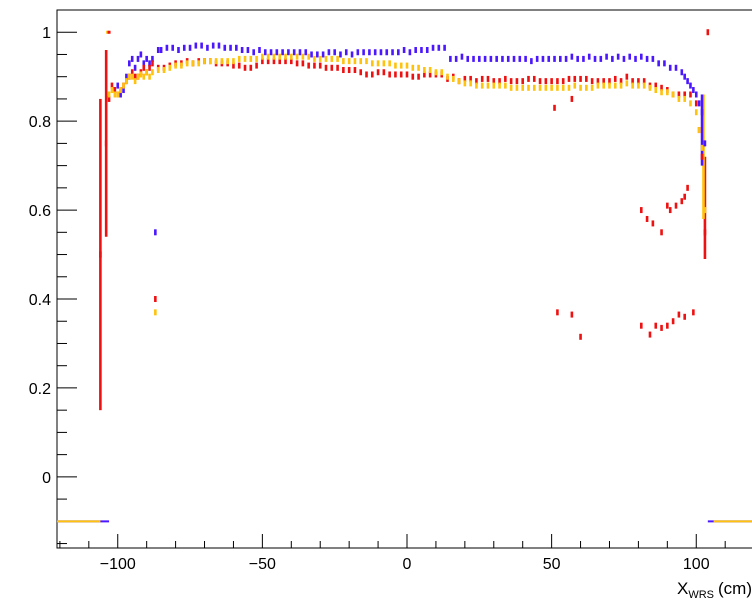  What do you see at coordinates (407, 564) in the screenshot?
I see `x-tick-label: 0` at bounding box center [407, 564].